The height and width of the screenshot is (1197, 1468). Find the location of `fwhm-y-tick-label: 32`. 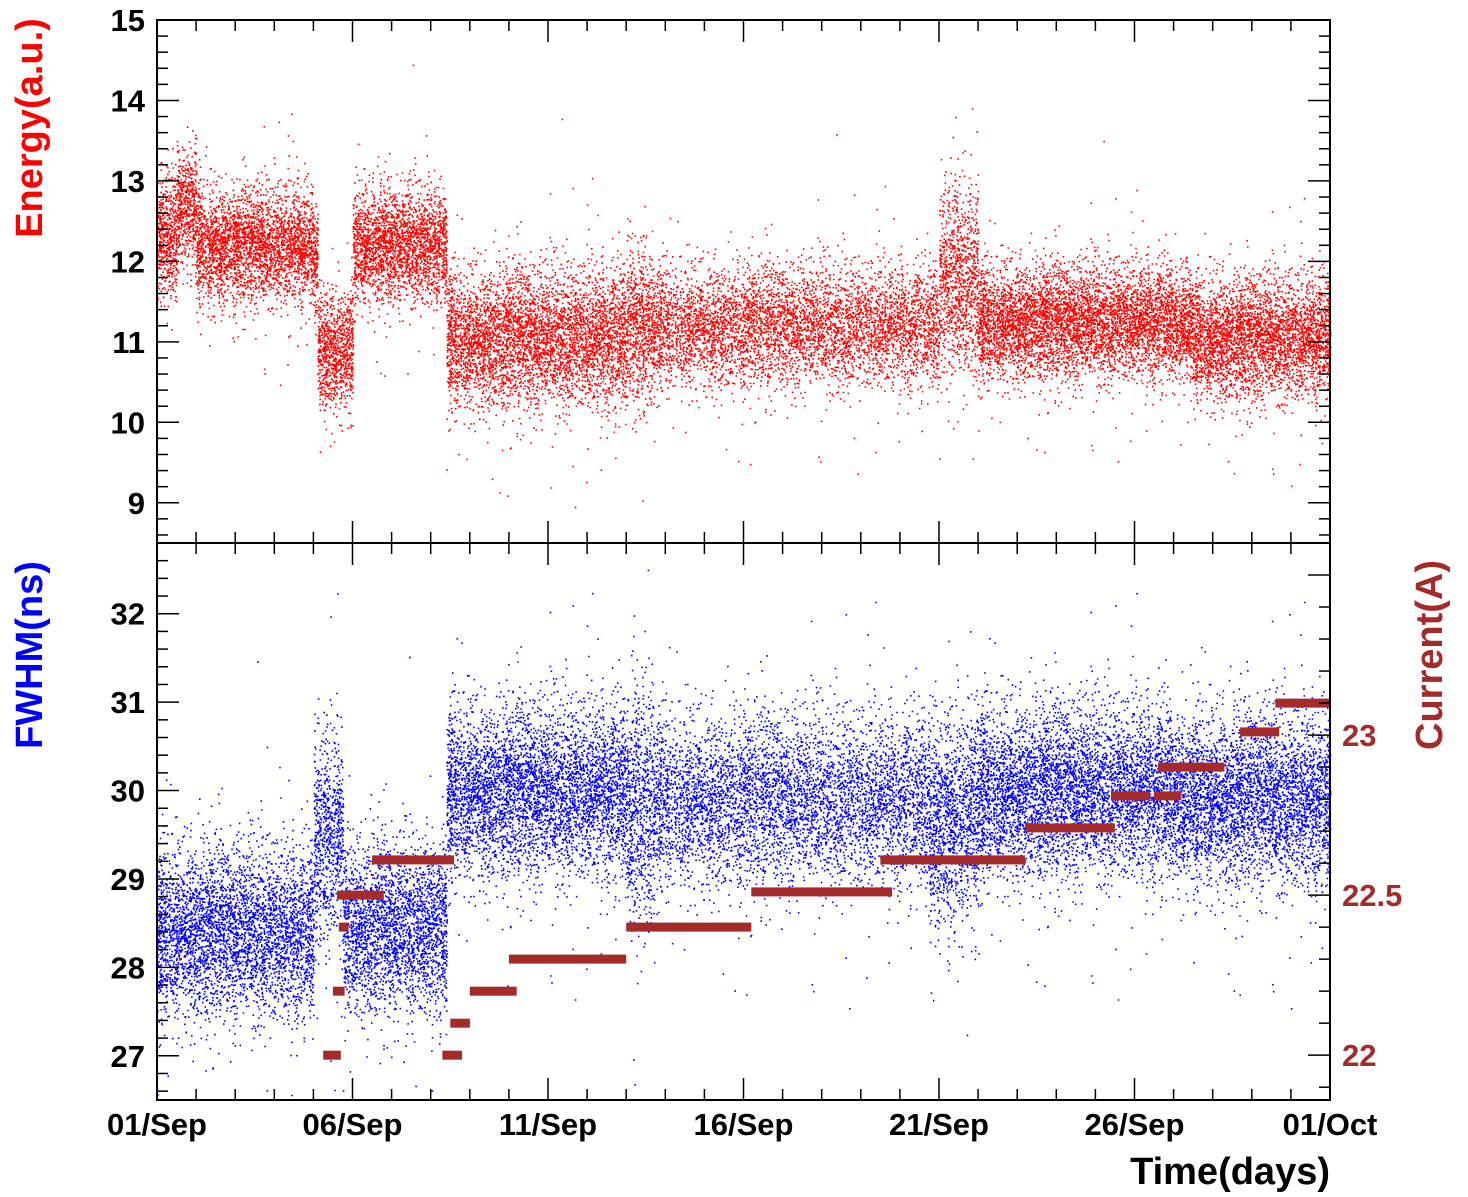

fwhm-y-tick-label: 32 is located at coordinates (128, 614).